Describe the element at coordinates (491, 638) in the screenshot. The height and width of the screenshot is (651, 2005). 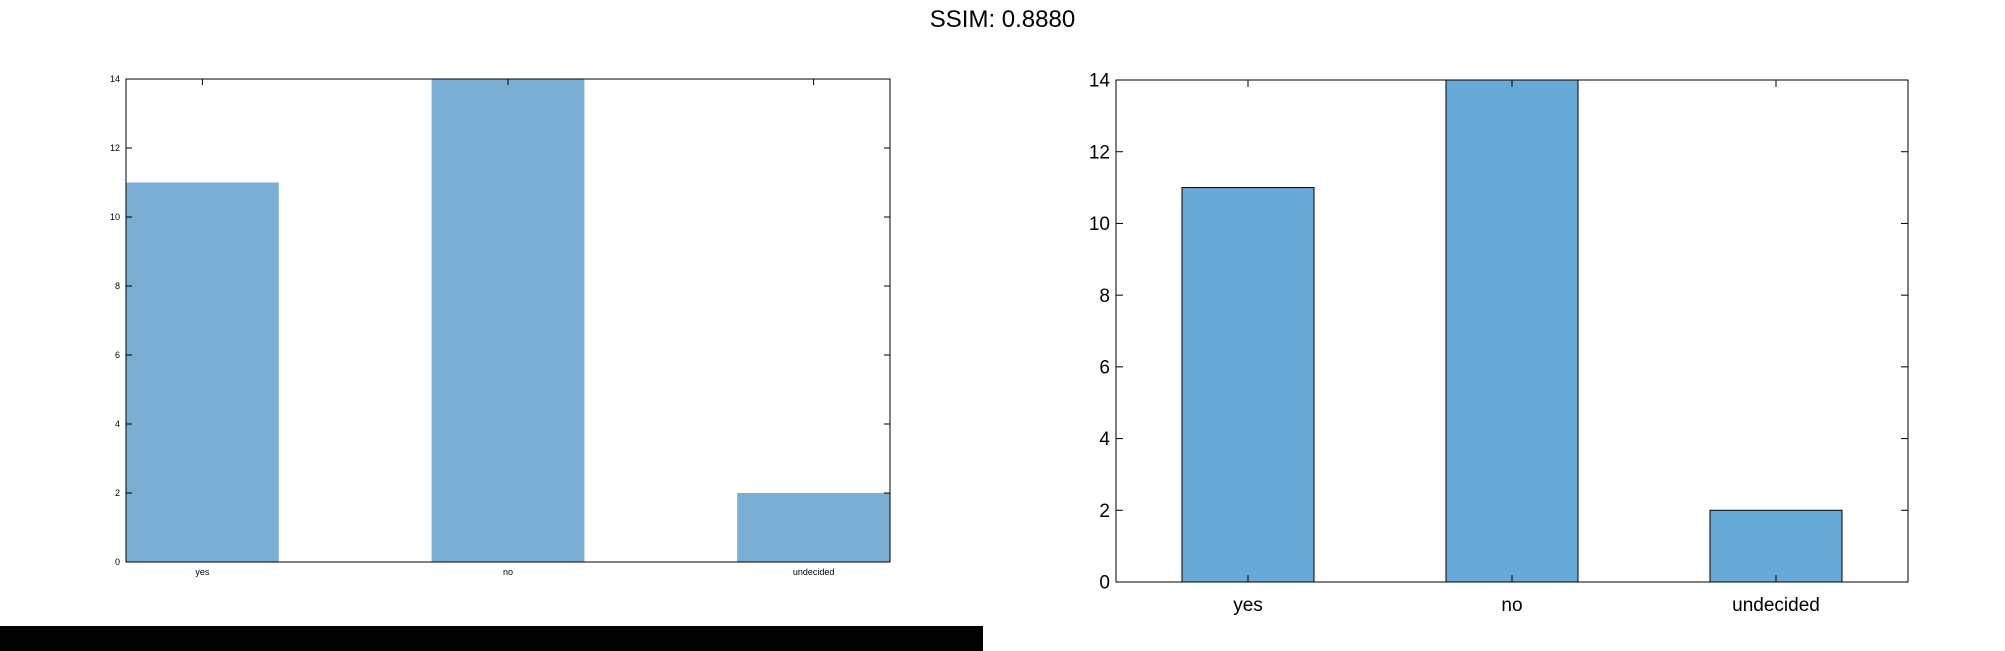
I see `black-strip` at that location.